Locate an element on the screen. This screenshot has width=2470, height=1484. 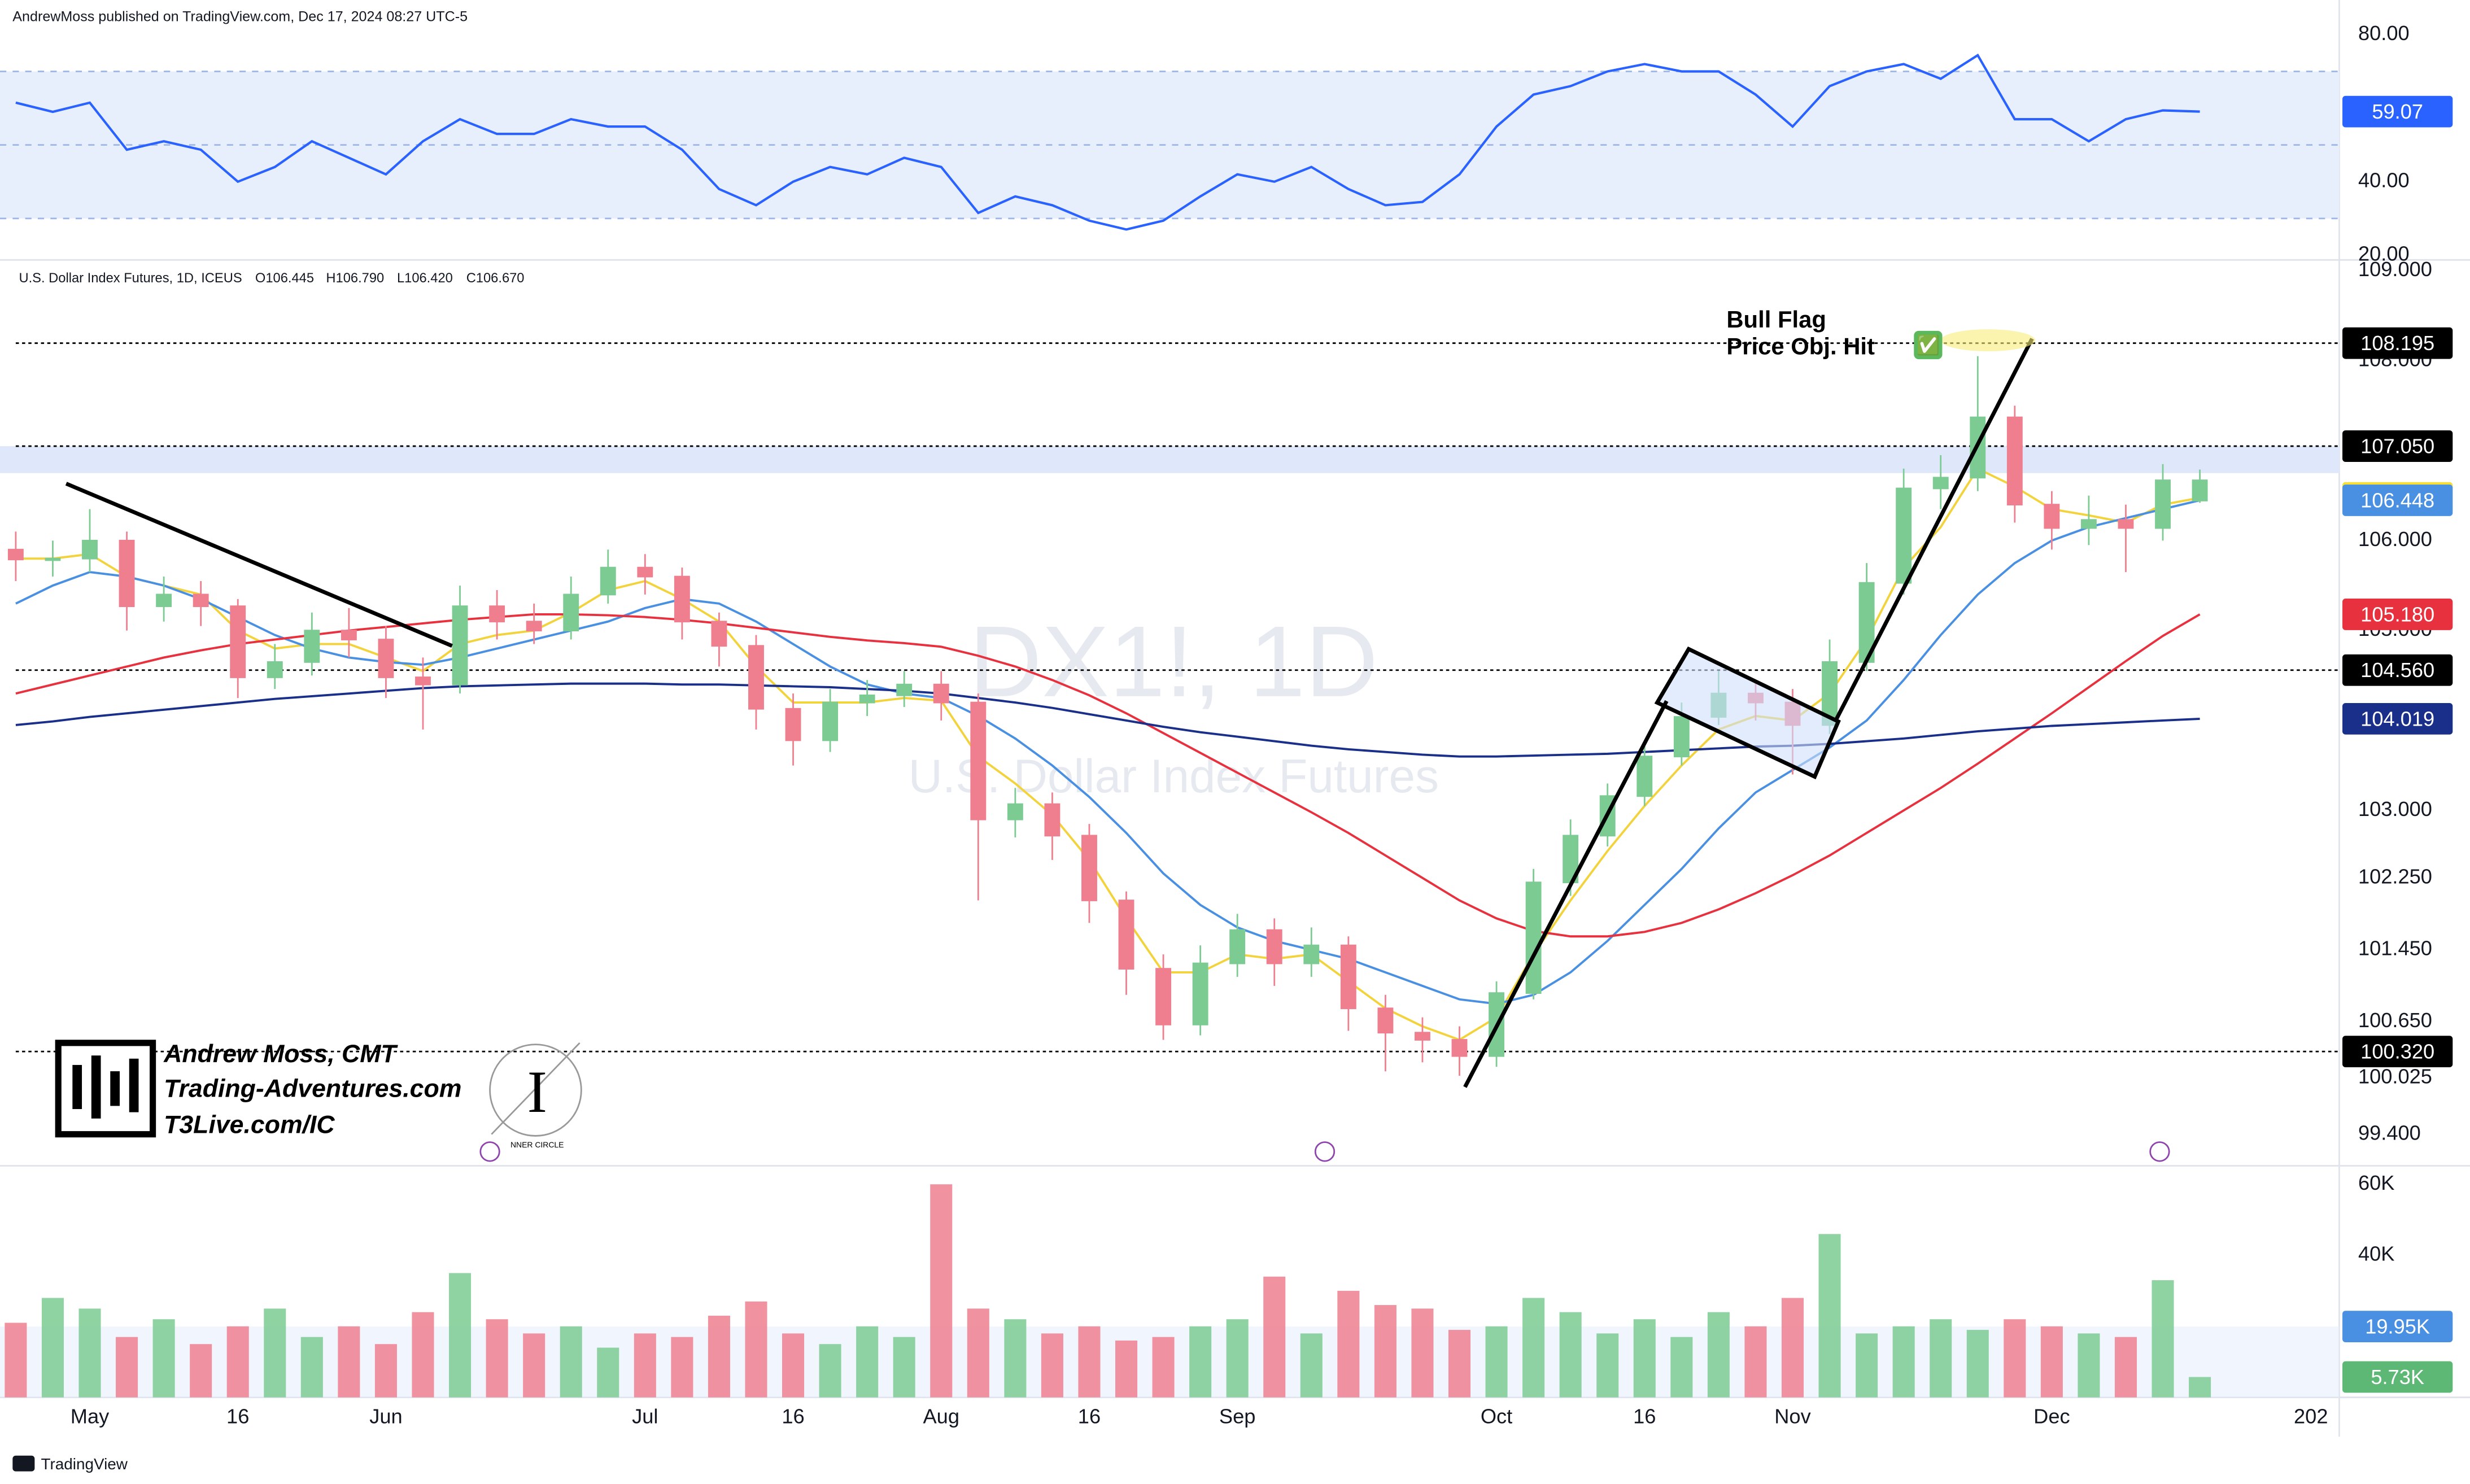
y-tick-label: 100.650 is located at coordinates (2395, 1020).